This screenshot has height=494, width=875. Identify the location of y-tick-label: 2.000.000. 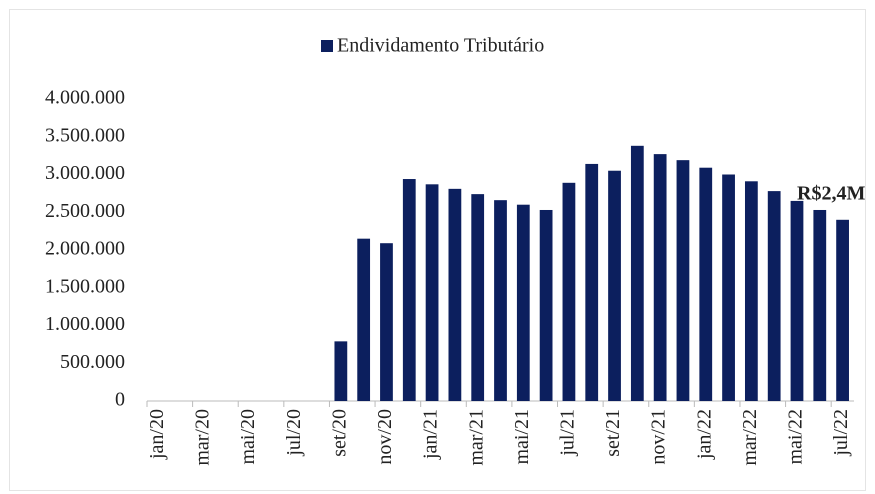
(85, 249).